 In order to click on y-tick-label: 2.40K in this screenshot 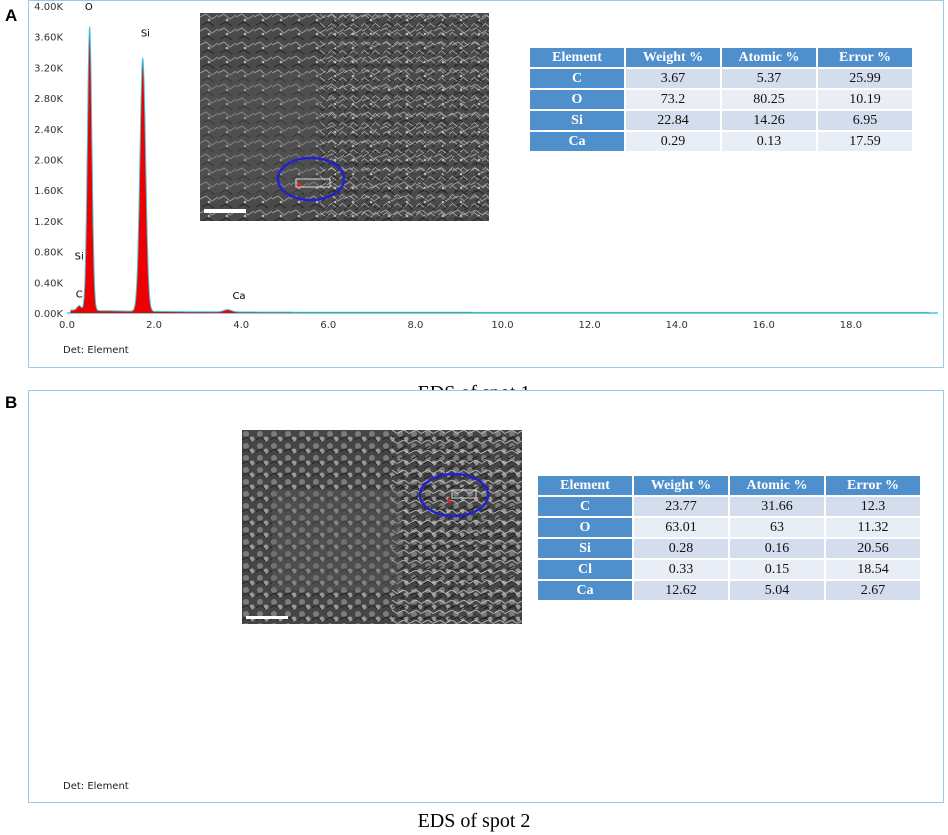, I will do `click(48, 130)`.